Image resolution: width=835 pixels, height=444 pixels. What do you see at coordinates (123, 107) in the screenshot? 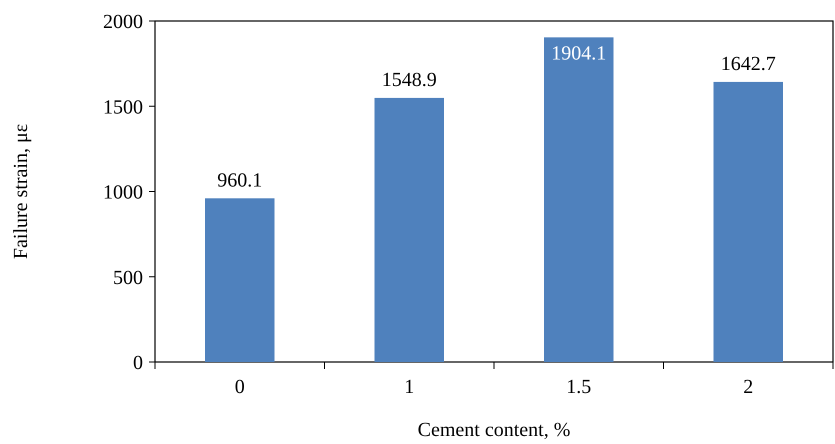
I see `y-tick-label: 1500` at bounding box center [123, 107].